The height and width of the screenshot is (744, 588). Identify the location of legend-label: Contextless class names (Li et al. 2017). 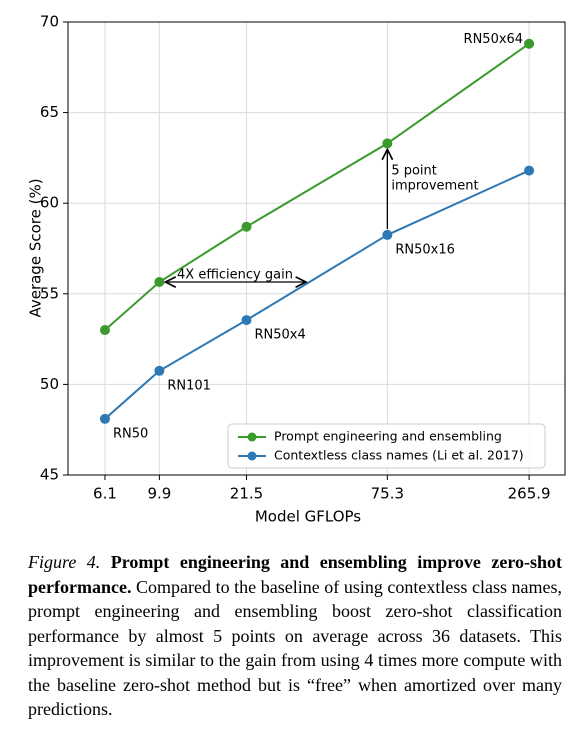
(399, 455).